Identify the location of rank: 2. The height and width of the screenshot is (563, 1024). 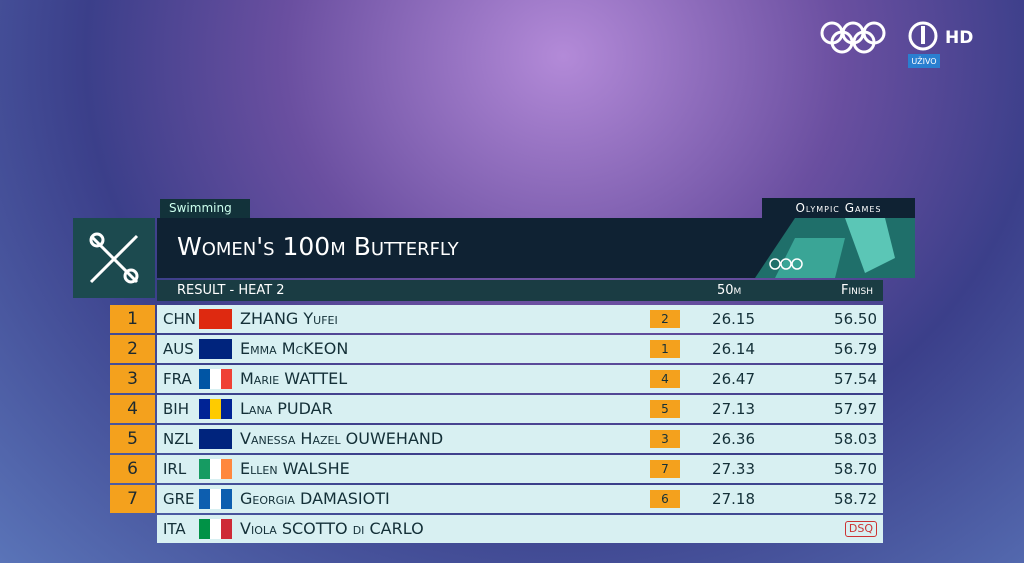
(132, 349).